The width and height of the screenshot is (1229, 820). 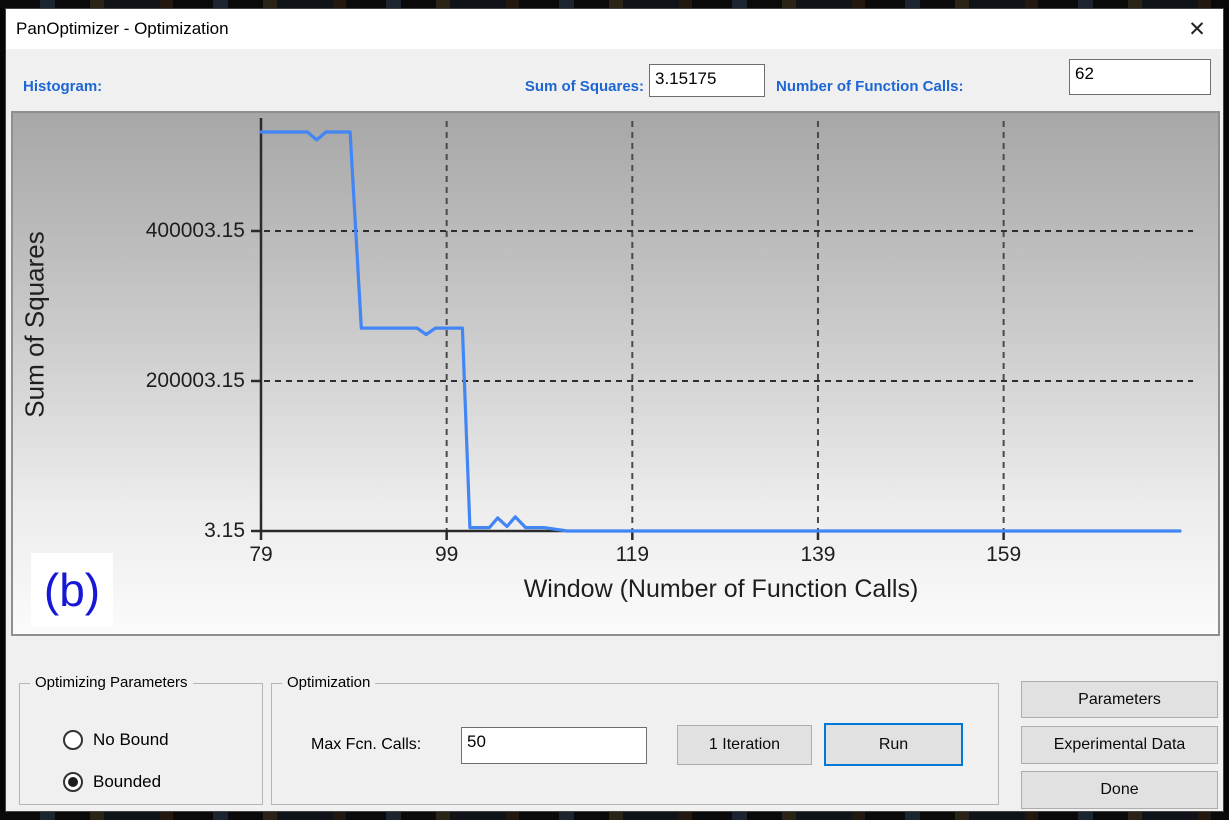 I want to click on title-bar: PanOptimizer - Optimization ✕, so click(x=614, y=29).